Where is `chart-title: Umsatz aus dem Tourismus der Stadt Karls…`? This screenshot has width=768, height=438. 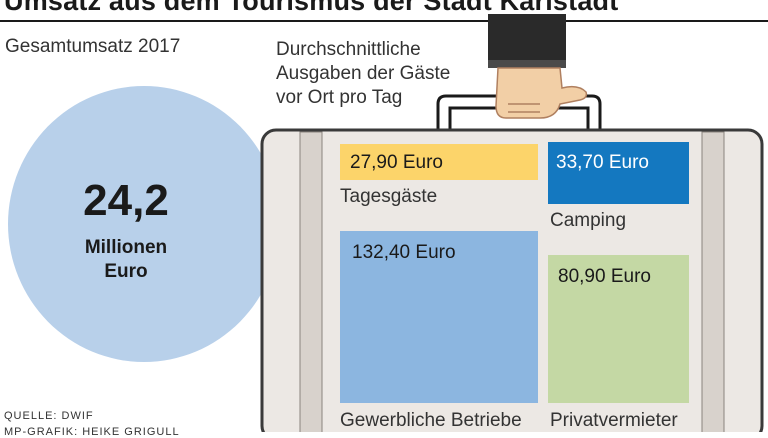
chart-title: Umsatz aus dem Tourismus der Stadt Karls… is located at coordinates (311, 8).